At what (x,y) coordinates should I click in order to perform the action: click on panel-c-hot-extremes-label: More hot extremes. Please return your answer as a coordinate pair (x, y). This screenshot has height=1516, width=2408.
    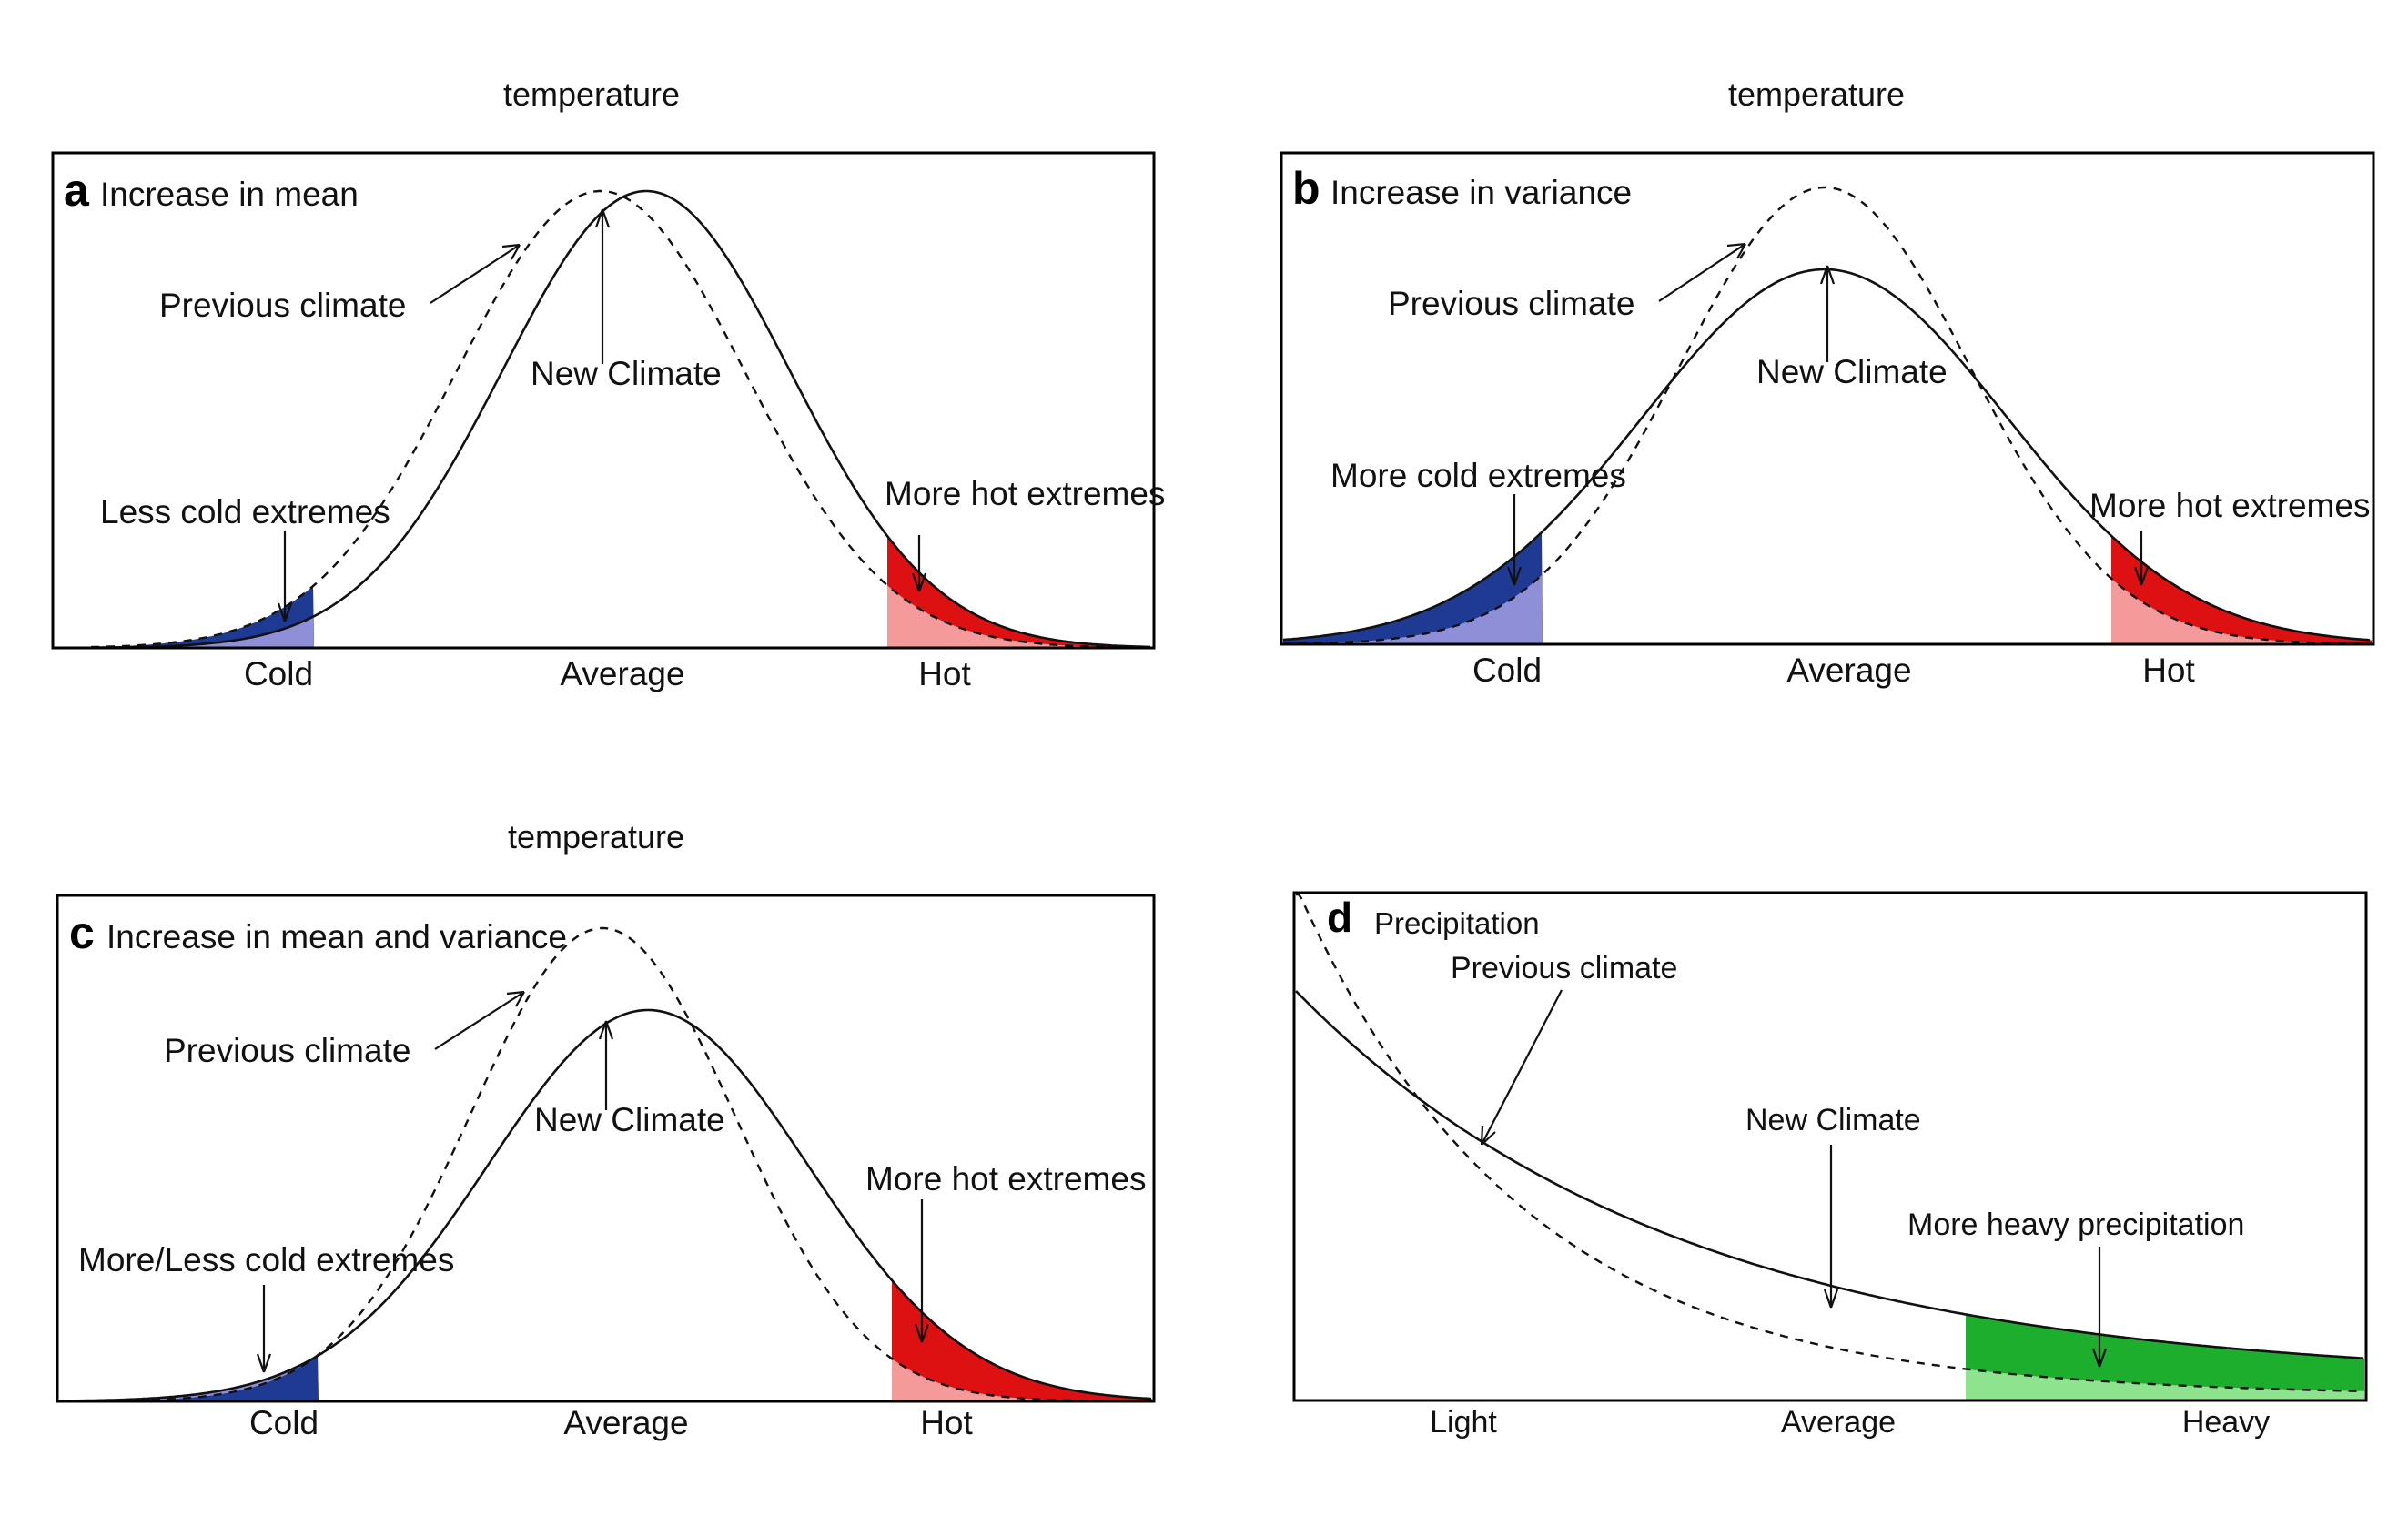
    Looking at the image, I should click on (1005, 1179).